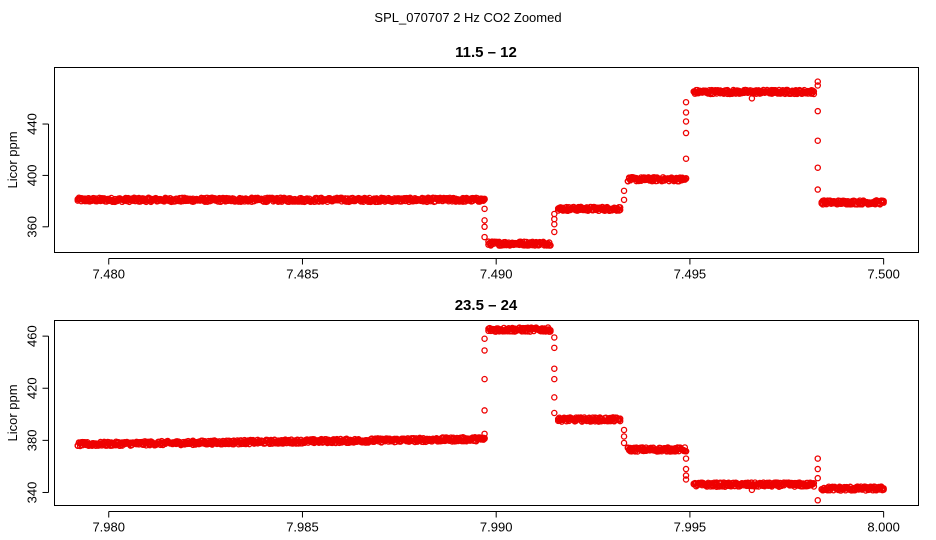 The height and width of the screenshot is (540, 936). I want to click on panel-1-x-tick-label: 7.500, so click(883, 274).